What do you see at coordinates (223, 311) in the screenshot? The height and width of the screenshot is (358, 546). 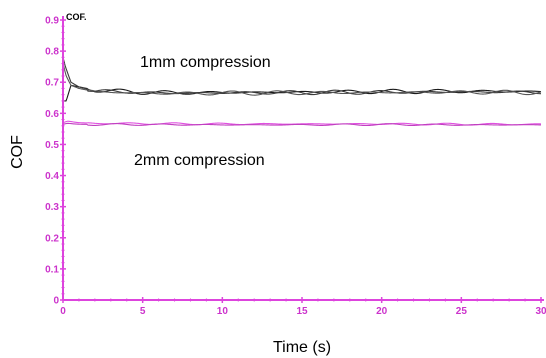 I see `x-tick-label: 10` at bounding box center [223, 311].